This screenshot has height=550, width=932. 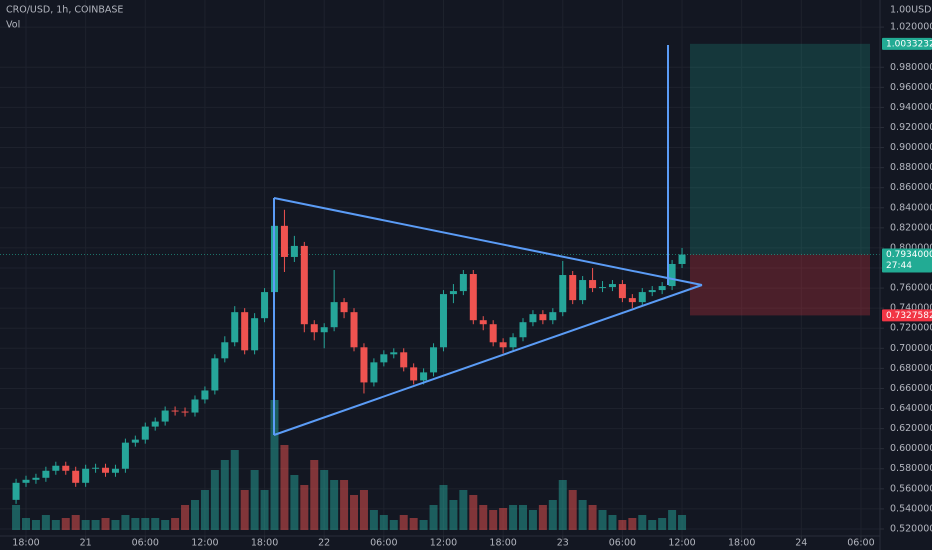 What do you see at coordinates (911, 348) in the screenshot?
I see `y-tick-label: 0.70000000` at bounding box center [911, 348].